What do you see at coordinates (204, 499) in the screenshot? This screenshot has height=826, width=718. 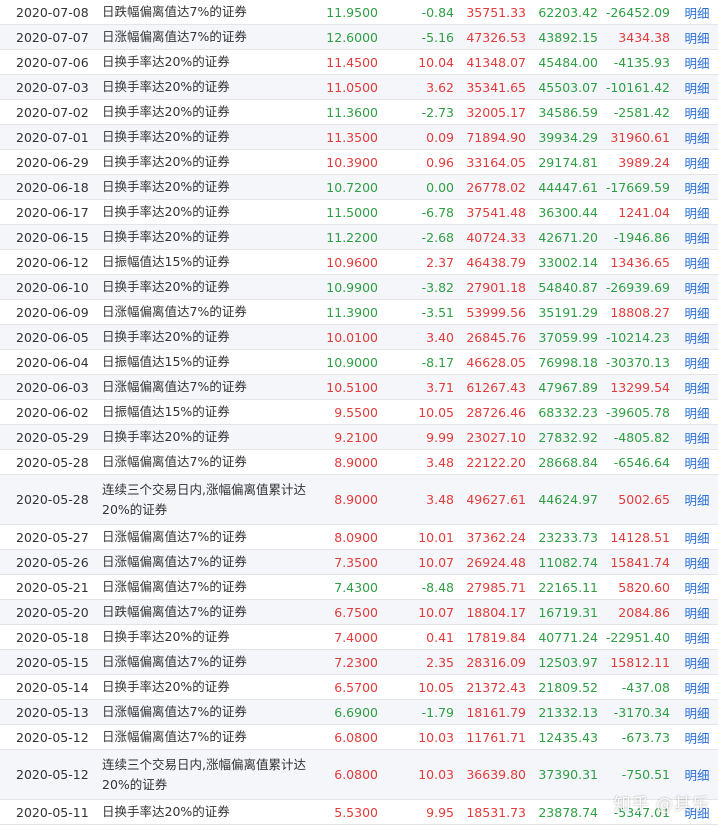 I see `cell-reason: 连续三个交易日内,涨幅偏离值累计达20%的证券` at bounding box center [204, 499].